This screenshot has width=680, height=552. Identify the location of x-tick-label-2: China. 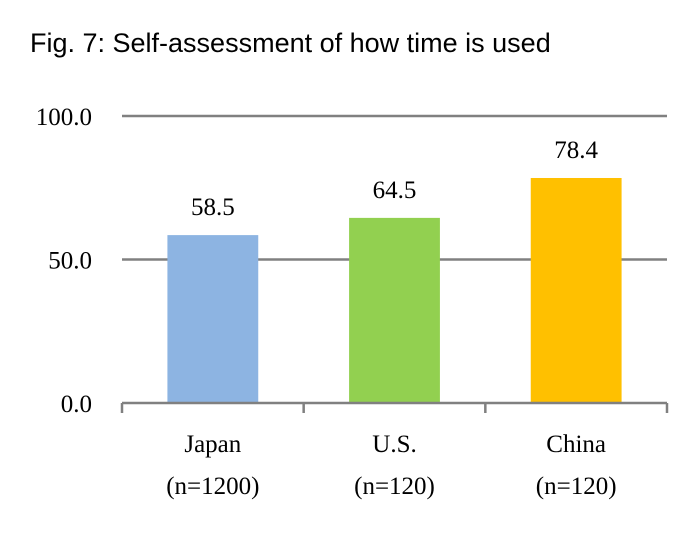
(576, 444).